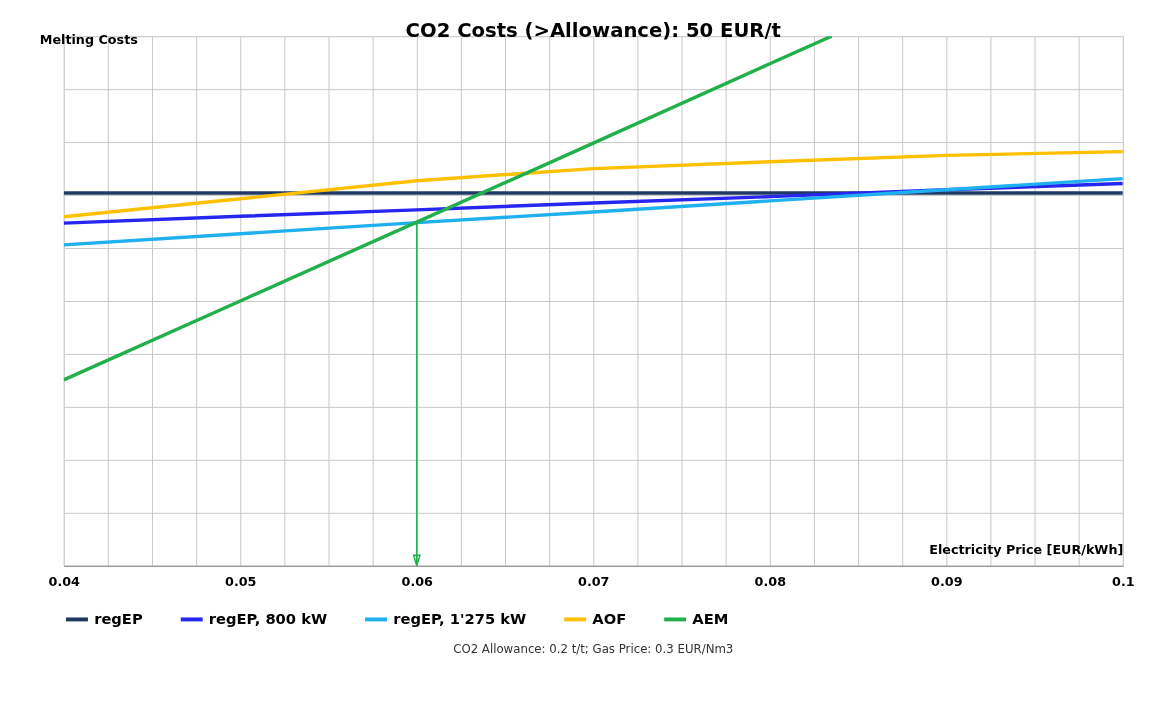 The width and height of the screenshot is (1164, 711). I want to click on x-tick-label: 0.04, so click(64, 581).